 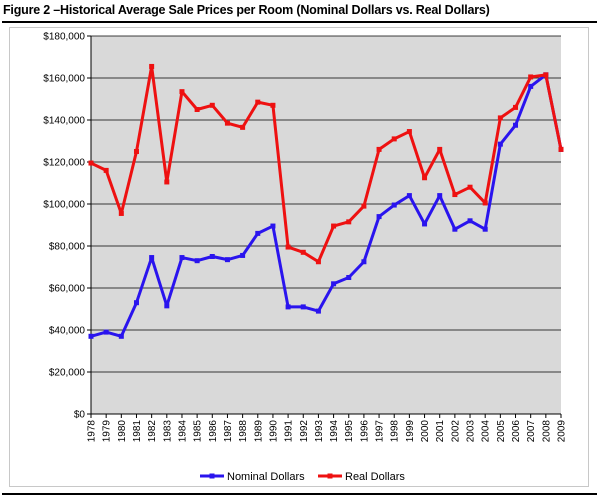 I want to click on y-tick-label: $140,000, so click(x=64, y=121).